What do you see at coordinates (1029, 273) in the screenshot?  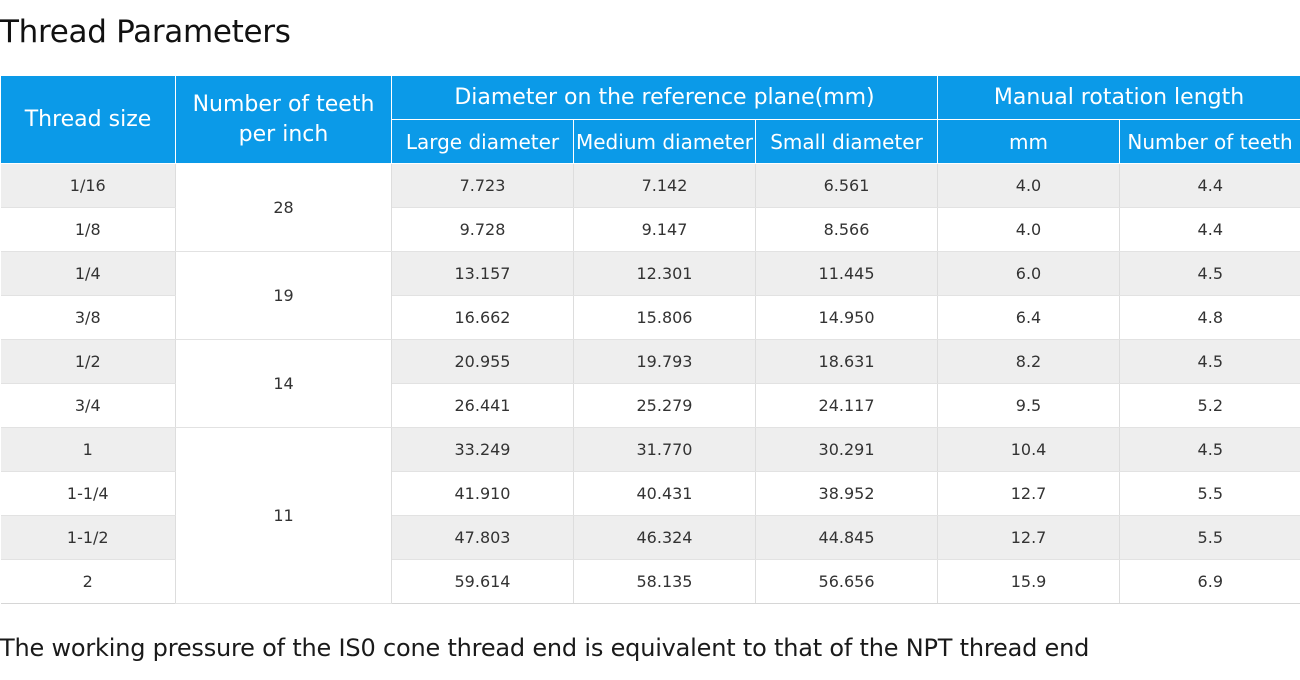 I see `cell-rotation-mm: 6.0` at bounding box center [1029, 273].